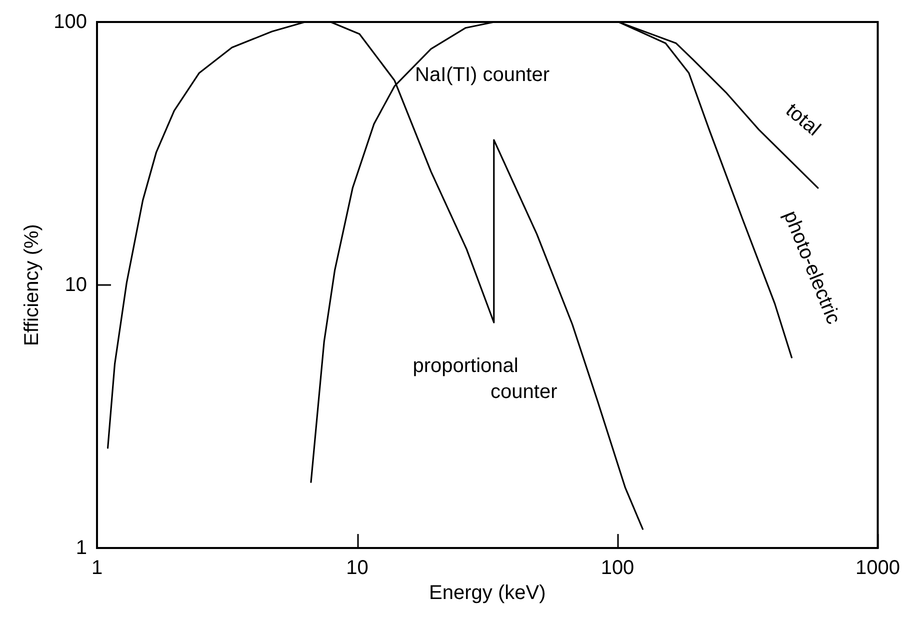 The image size is (903, 620). I want to click on x-tick-label: 1, so click(97, 568).